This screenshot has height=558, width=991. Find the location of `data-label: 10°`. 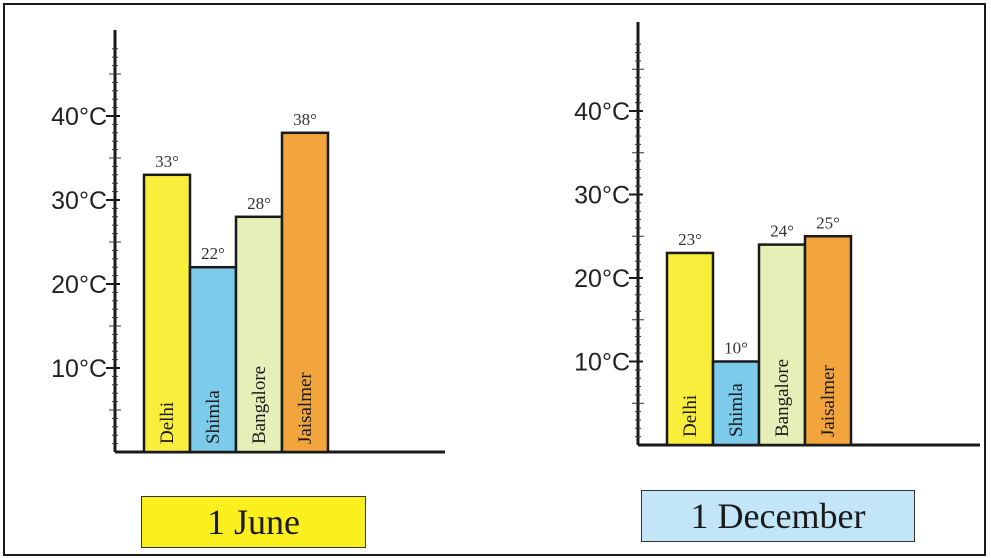

data-label: 10° is located at coordinates (736, 348).